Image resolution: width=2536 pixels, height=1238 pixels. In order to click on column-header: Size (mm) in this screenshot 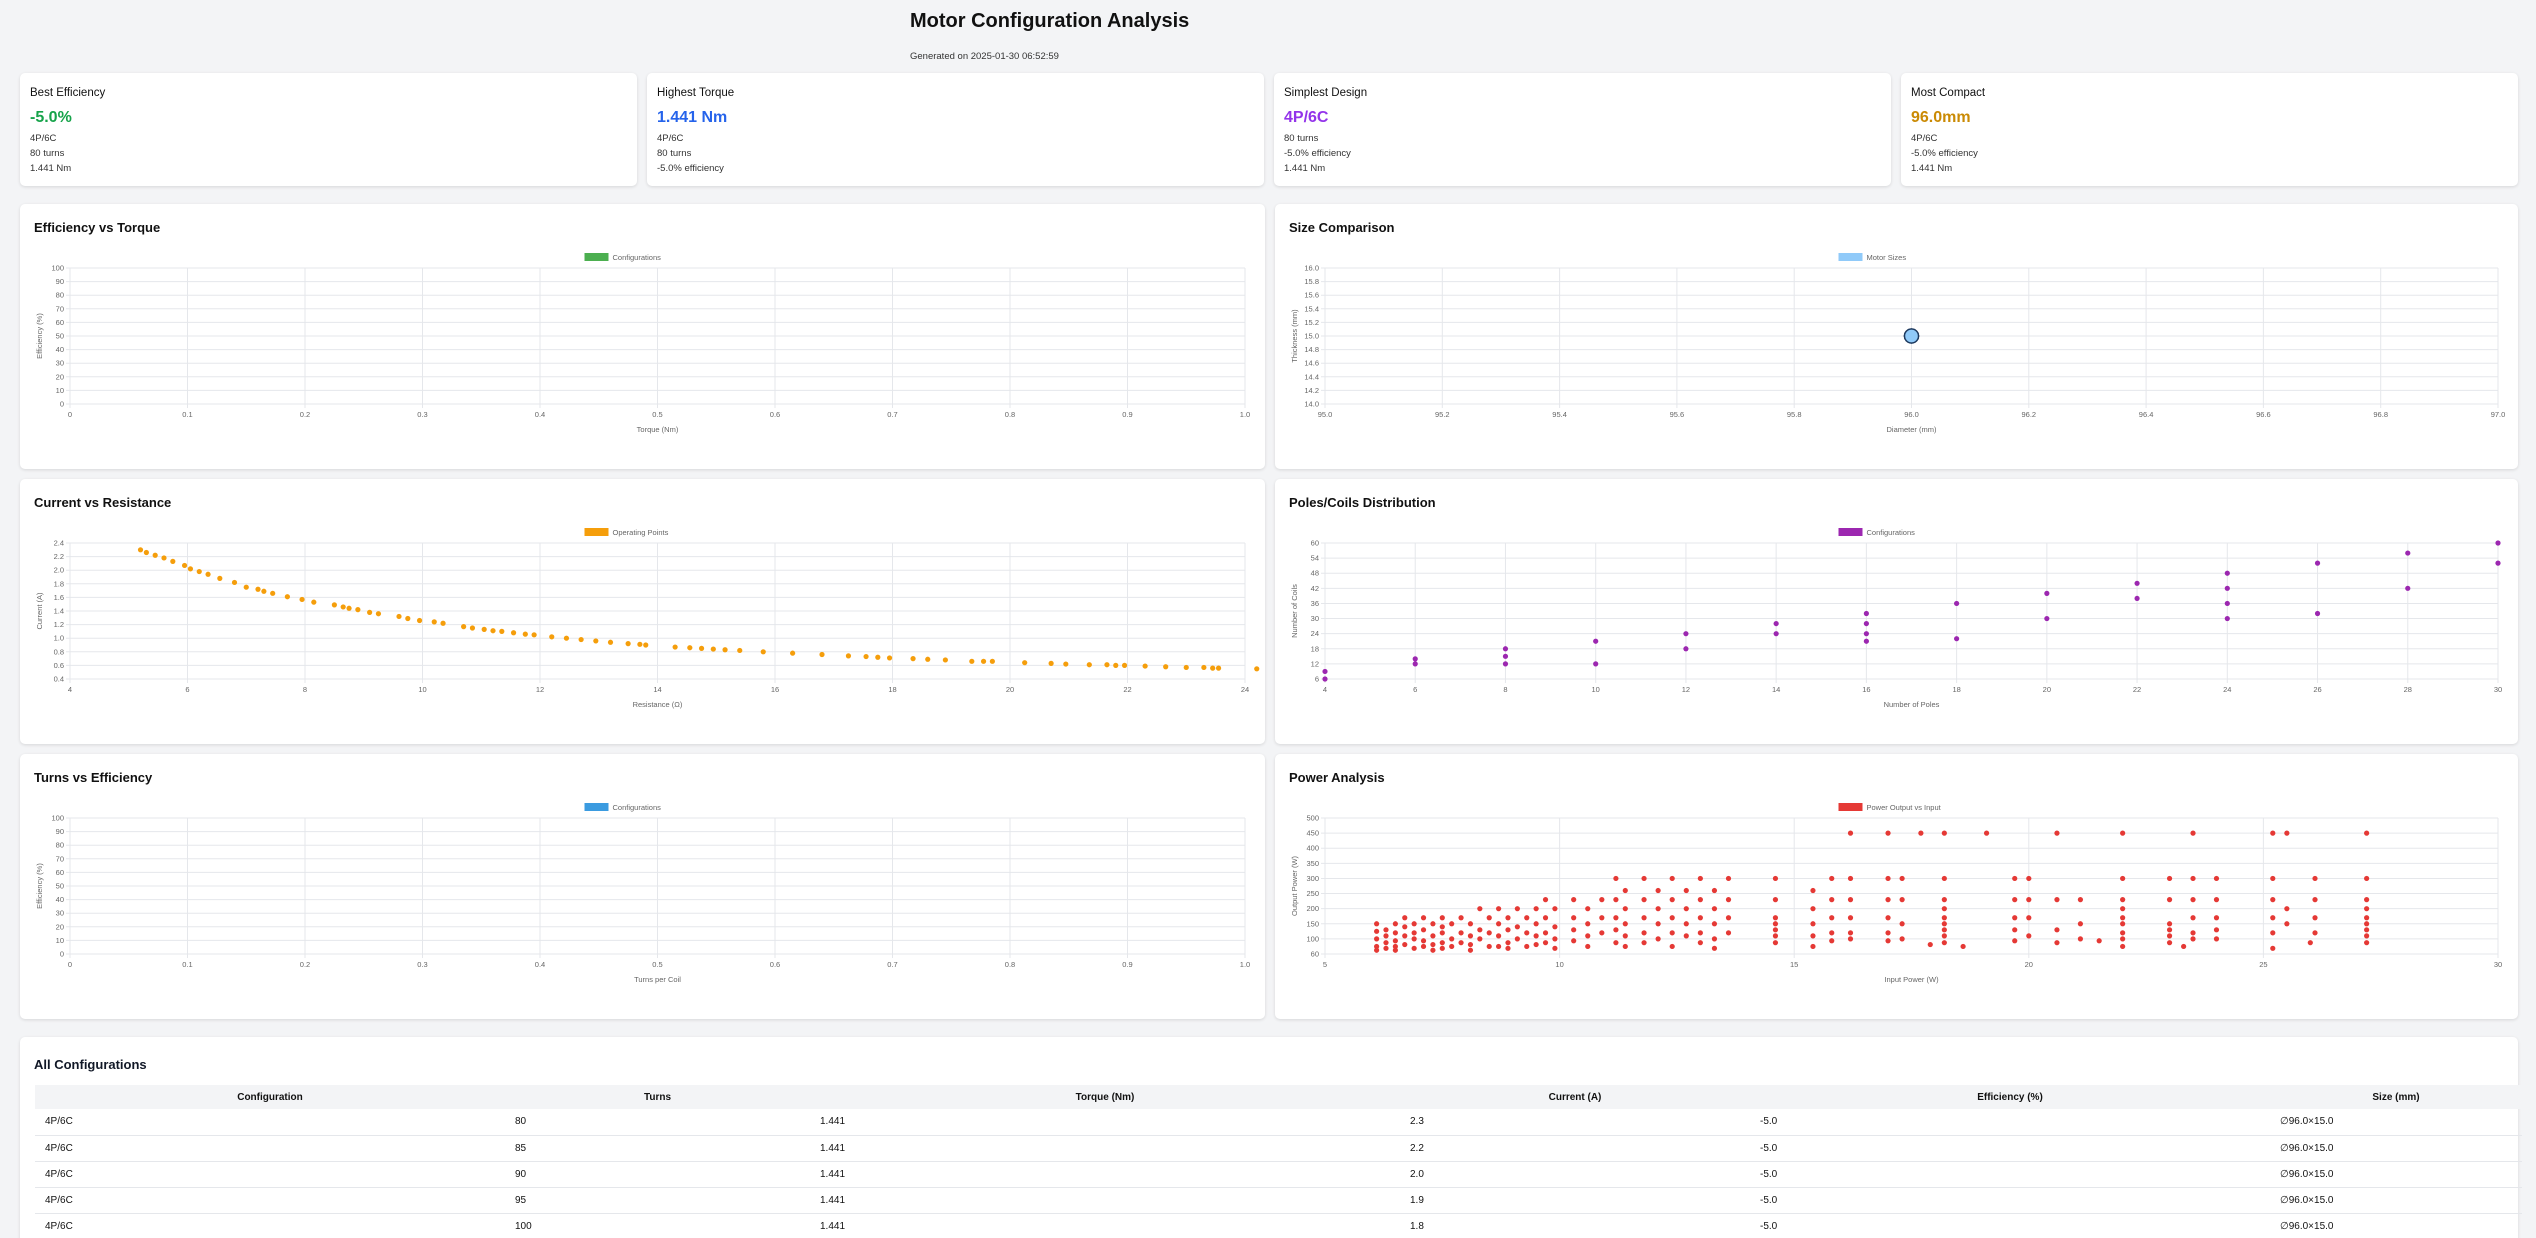, I will do `click(2396, 1097)`.